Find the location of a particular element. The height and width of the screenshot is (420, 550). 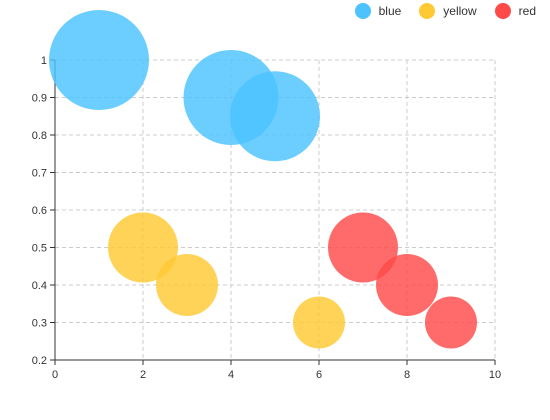

x-tick-label: 10 is located at coordinates (495, 375).